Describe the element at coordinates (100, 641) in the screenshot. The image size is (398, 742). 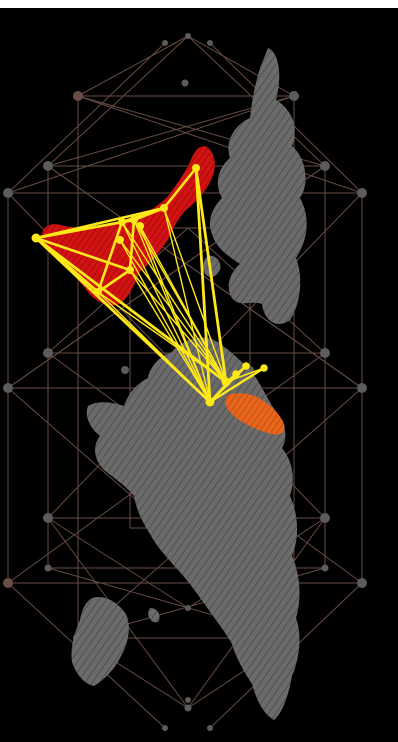
I see `landmass-south` at that location.